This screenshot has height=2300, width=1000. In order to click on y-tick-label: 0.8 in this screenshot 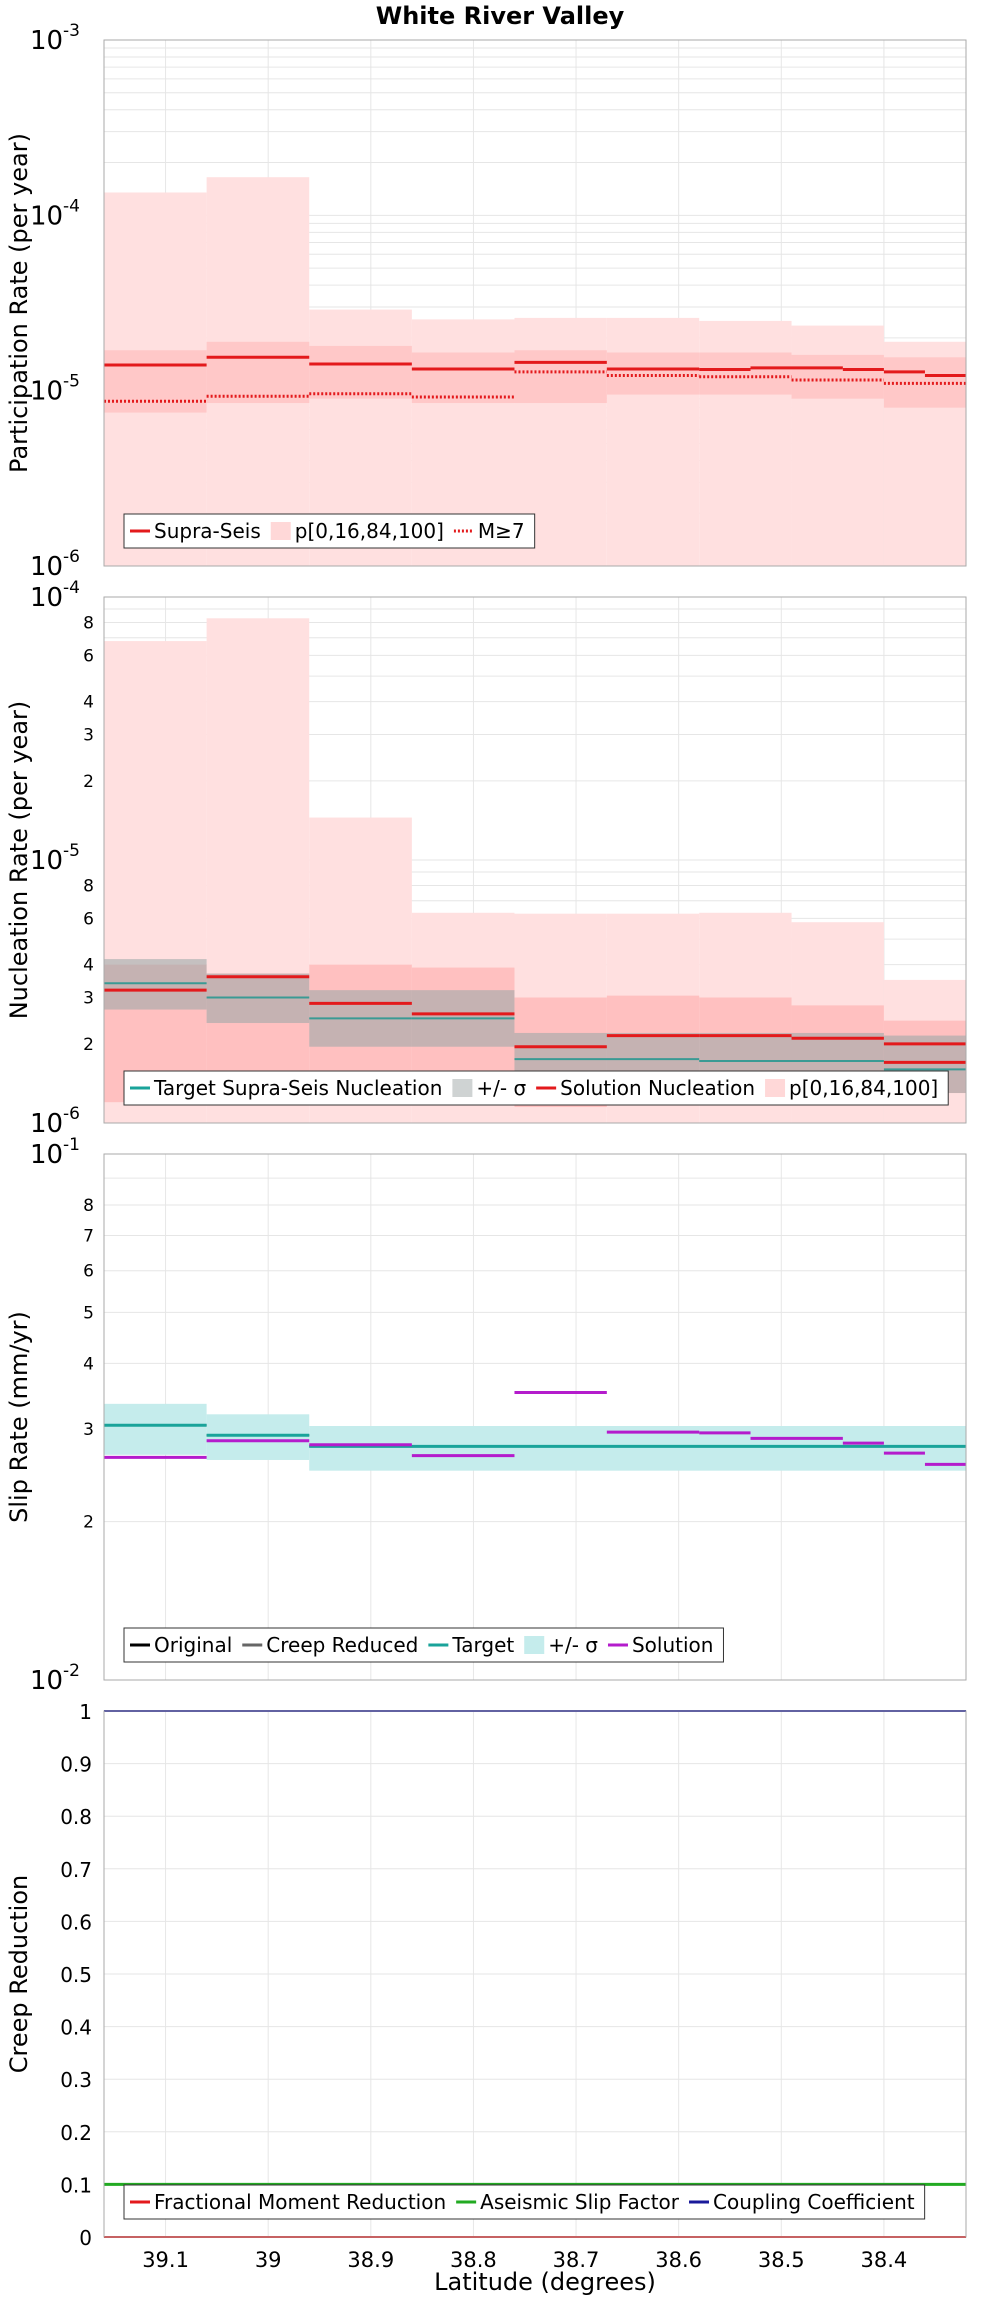, I will do `click(76, 1817)`.